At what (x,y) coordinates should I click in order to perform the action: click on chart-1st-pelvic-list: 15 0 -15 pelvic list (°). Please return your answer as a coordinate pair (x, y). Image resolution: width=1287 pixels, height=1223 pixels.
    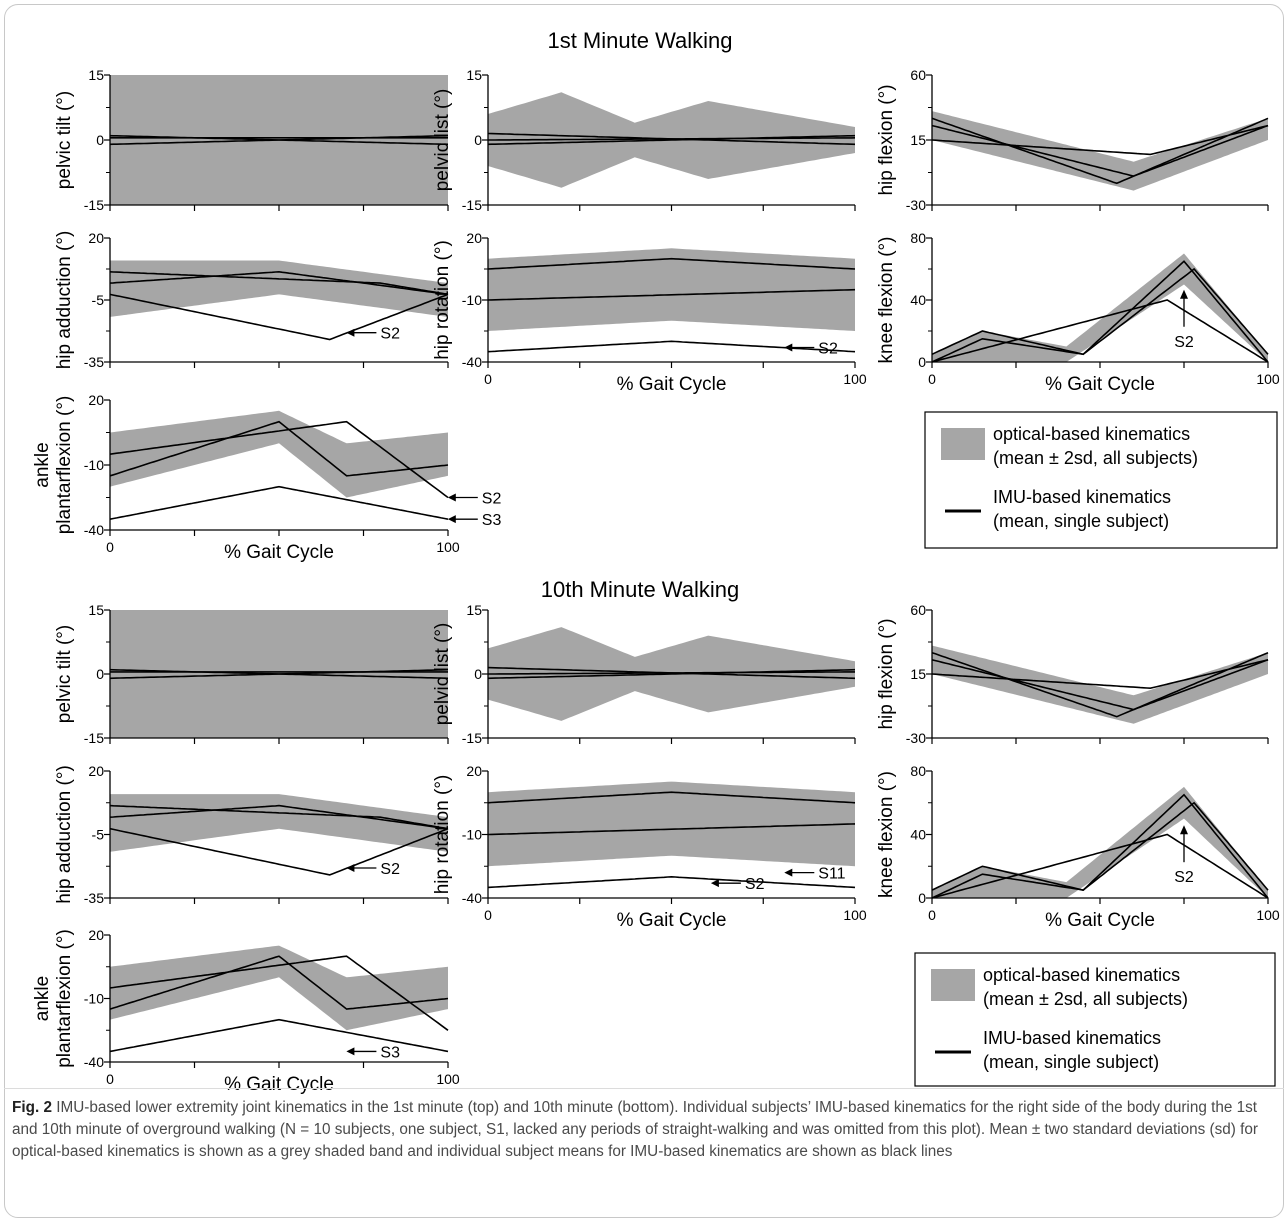
    Looking at the image, I should click on (644, 140).